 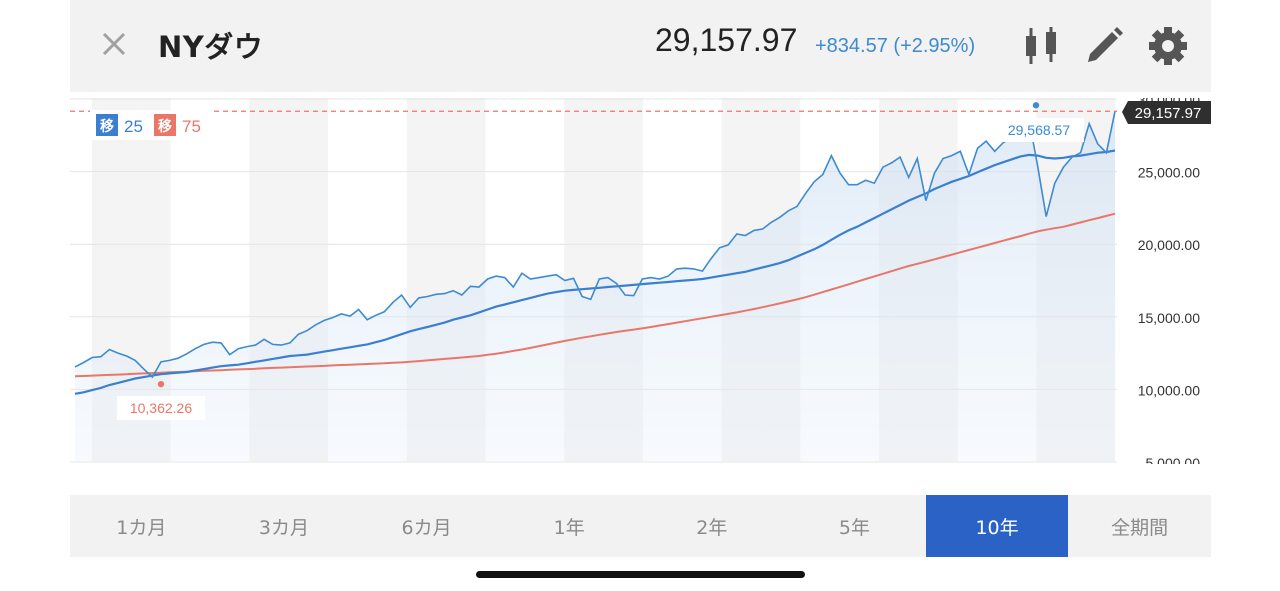 What do you see at coordinates (1169, 318) in the screenshot?
I see `y-tick-label: 15,000.00` at bounding box center [1169, 318].